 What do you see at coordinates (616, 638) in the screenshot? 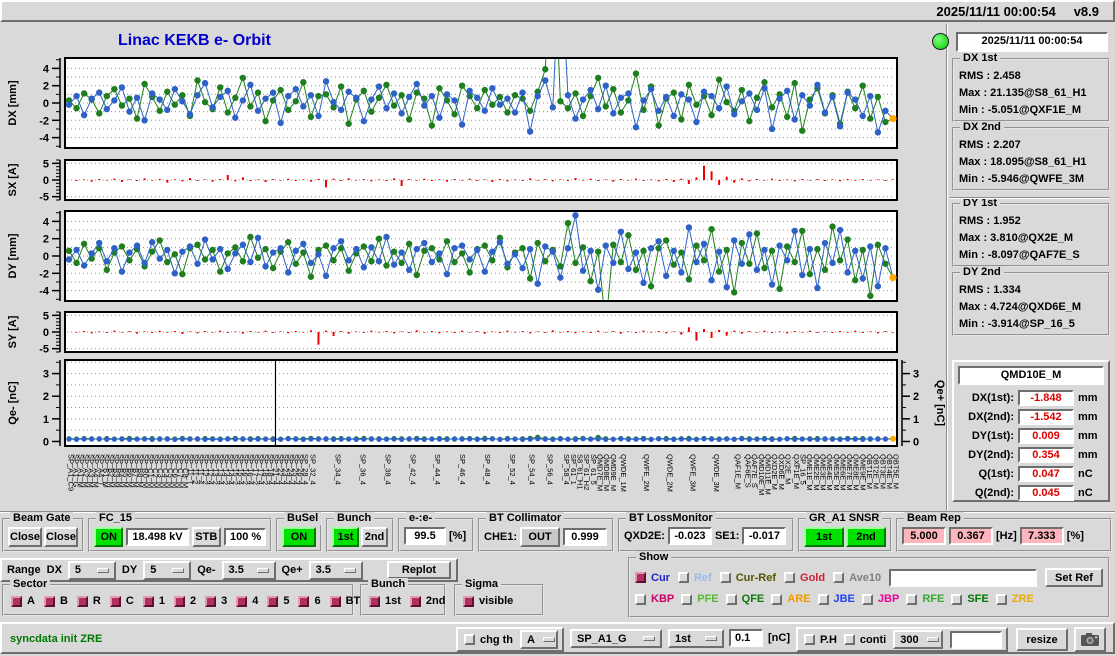
I see `sp-select: SP_A1_G` at bounding box center [616, 638].